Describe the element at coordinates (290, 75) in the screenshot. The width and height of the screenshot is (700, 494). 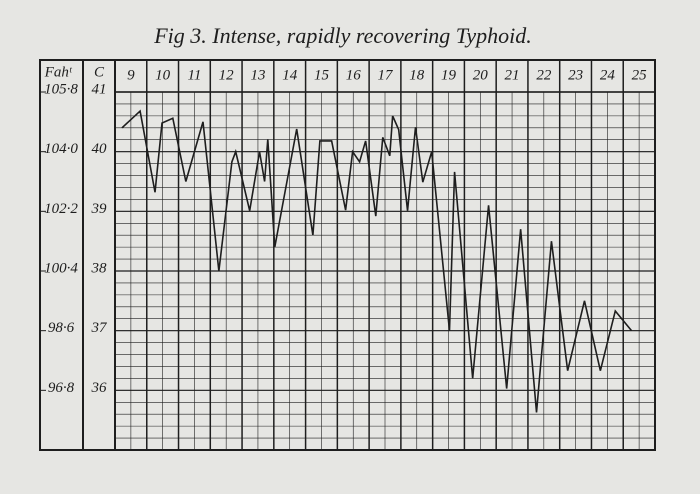
I see `x-tick-label: 14` at that location.